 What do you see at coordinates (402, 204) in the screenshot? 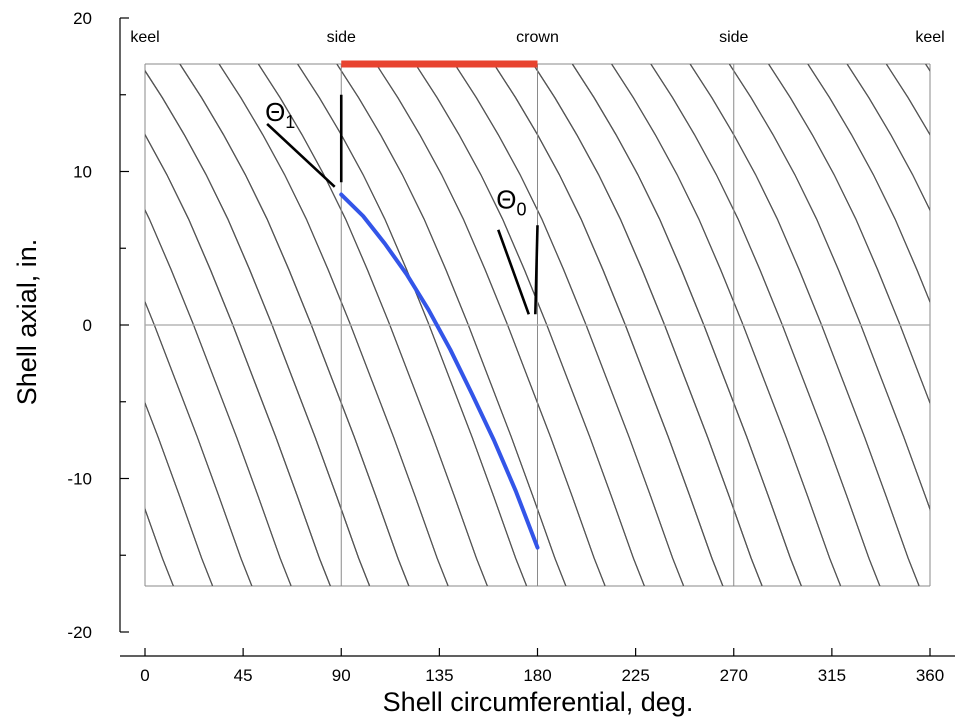
I see `annotations: Θ1 Θ0` at bounding box center [402, 204].